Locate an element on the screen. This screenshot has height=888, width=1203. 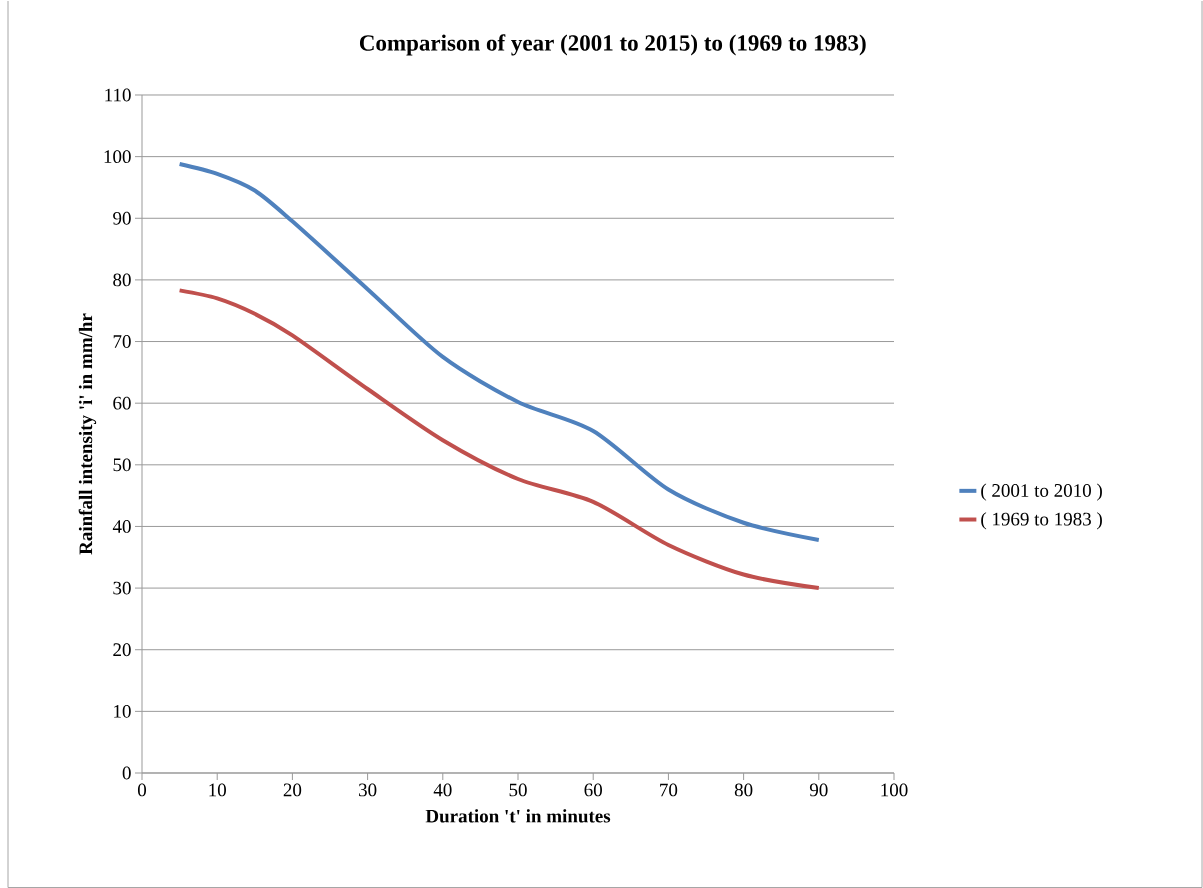
y-tick-label: 30 is located at coordinates (122, 588).